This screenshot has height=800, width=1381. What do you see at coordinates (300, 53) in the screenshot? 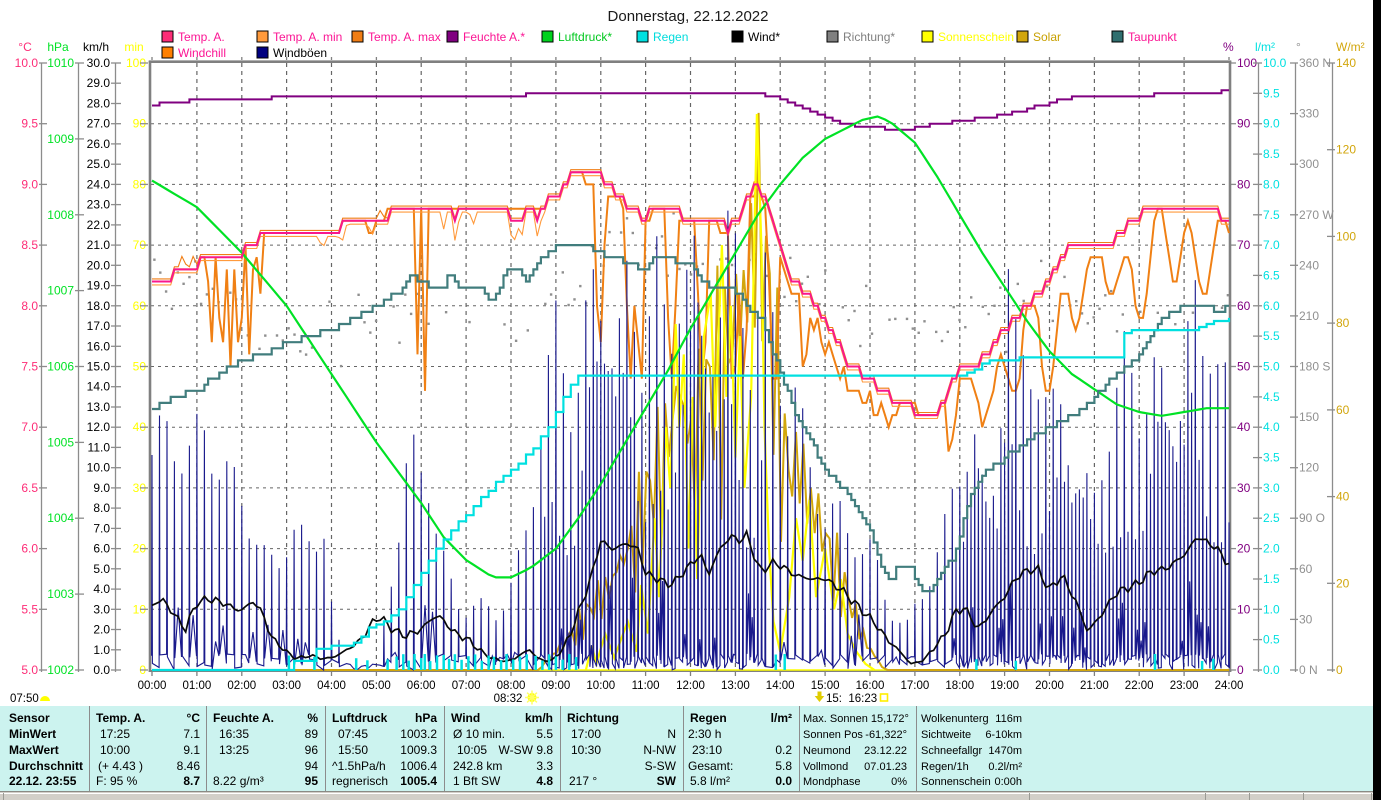
I see `svg-text: Windböen` at bounding box center [300, 53].